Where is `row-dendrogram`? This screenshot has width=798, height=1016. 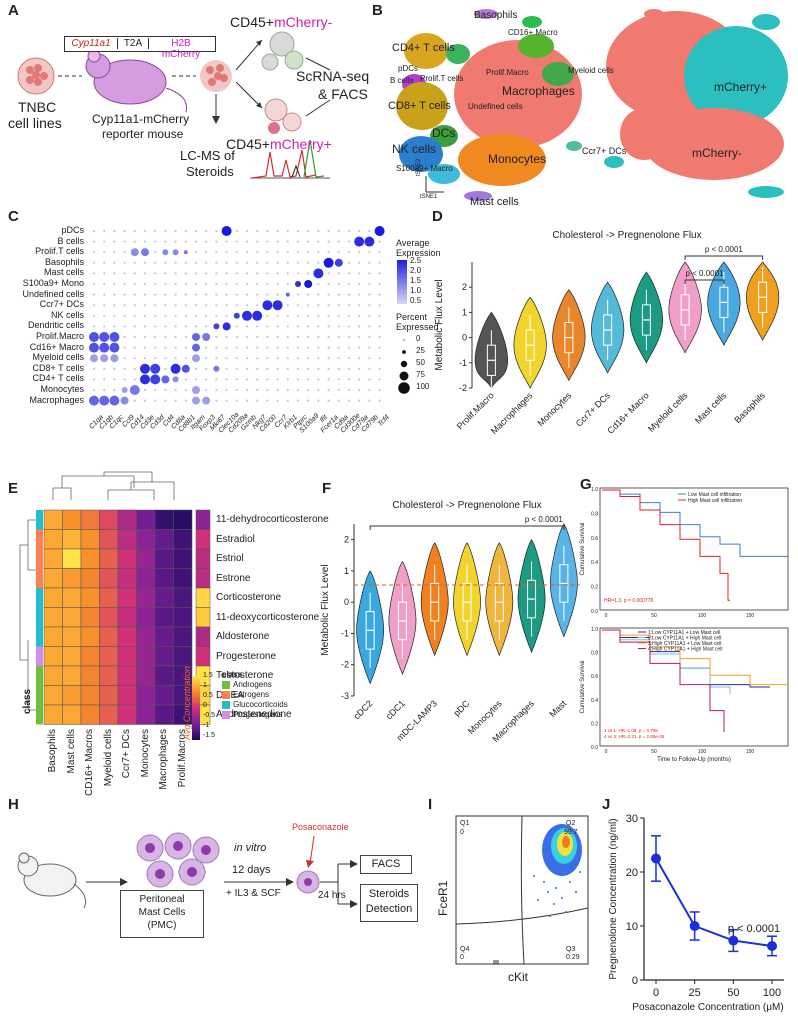
row-dendrogram is located at coordinates (27, 615).